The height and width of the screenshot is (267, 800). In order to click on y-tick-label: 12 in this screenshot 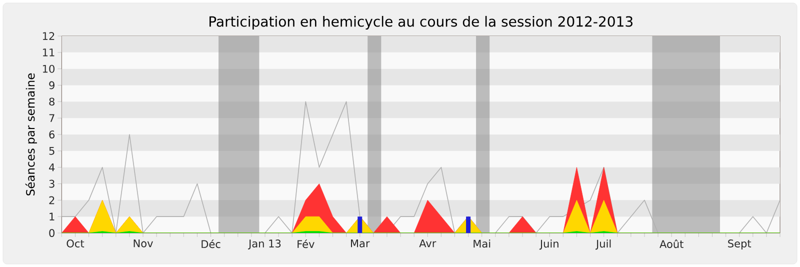, I will do `click(48, 36)`.